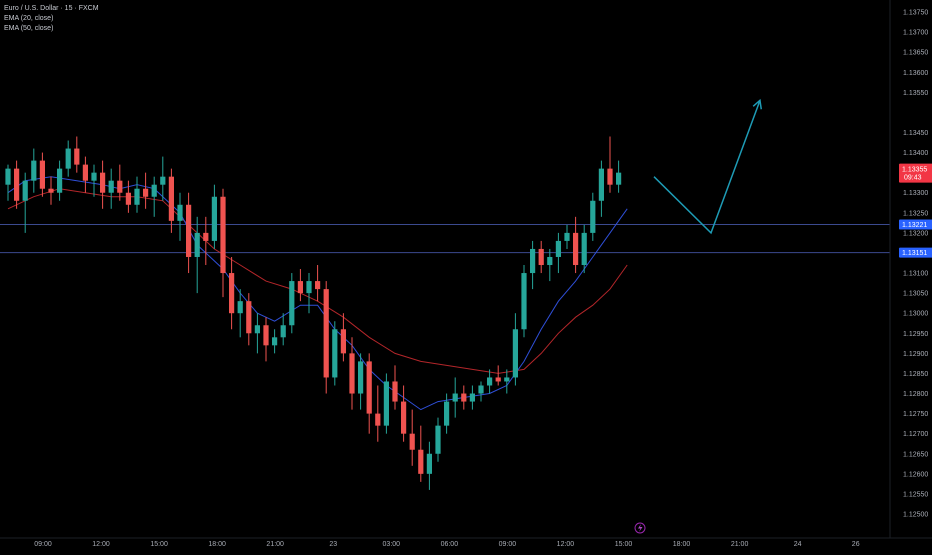 This screenshot has height=555, width=932. What do you see at coordinates (392, 544) in the screenshot?
I see `time-tick-label: 03:00` at bounding box center [392, 544].